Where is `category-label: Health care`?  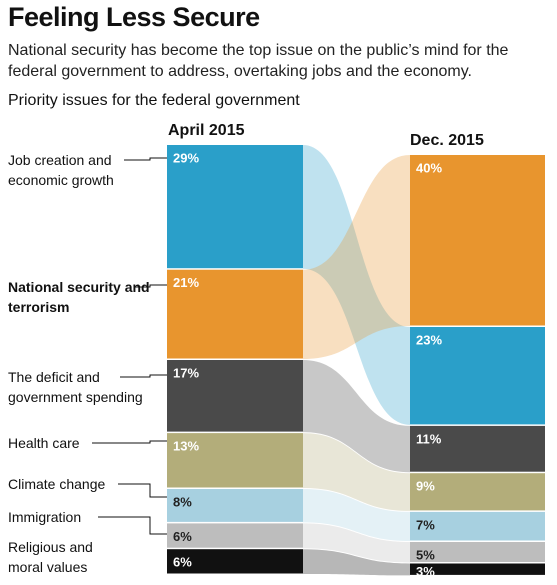 category-label: Health care is located at coordinates (44, 443).